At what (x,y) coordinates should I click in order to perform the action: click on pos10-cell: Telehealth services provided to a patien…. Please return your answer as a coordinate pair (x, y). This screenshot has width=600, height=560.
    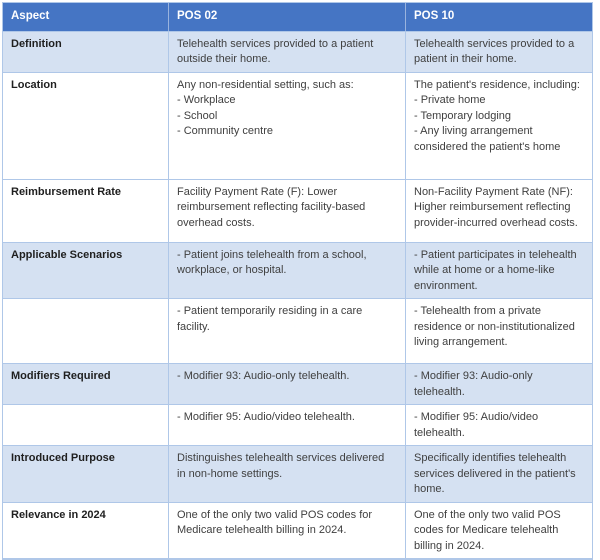
    Looking at the image, I should click on (494, 51).